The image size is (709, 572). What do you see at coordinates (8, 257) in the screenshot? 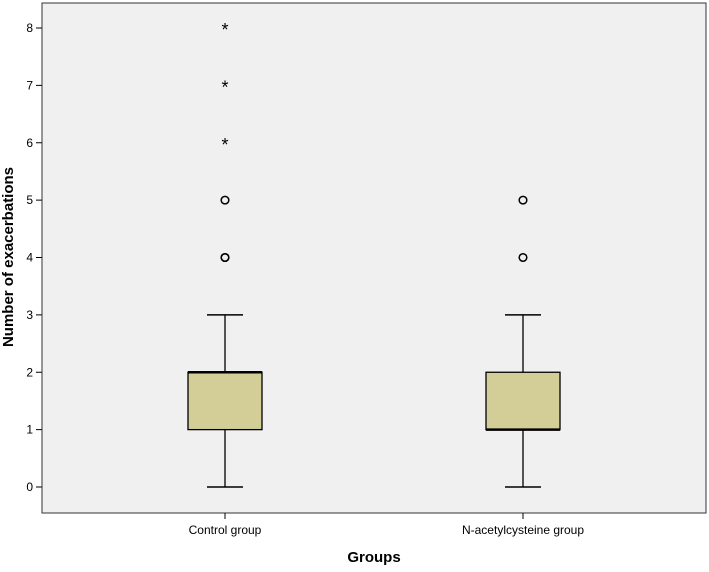
I see `y-axis-label: Number of exacerbations` at bounding box center [8, 257].